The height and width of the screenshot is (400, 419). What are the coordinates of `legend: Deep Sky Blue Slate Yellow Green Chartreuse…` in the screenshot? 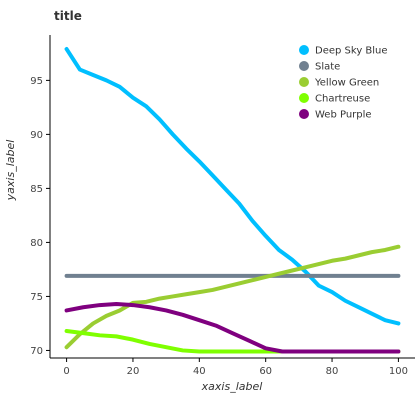 It's located at (343, 83).